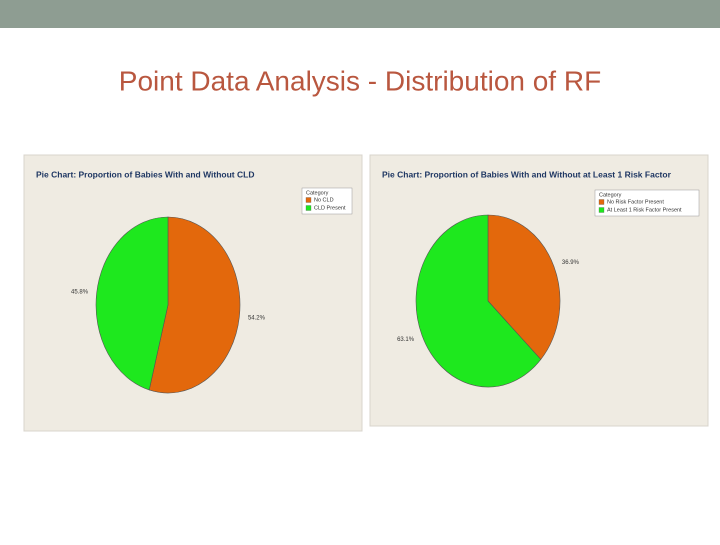 Image resolution: width=720 pixels, height=545 pixels. Describe the element at coordinates (324, 200) in the screenshot. I see `legend-label: No CLD` at that location.